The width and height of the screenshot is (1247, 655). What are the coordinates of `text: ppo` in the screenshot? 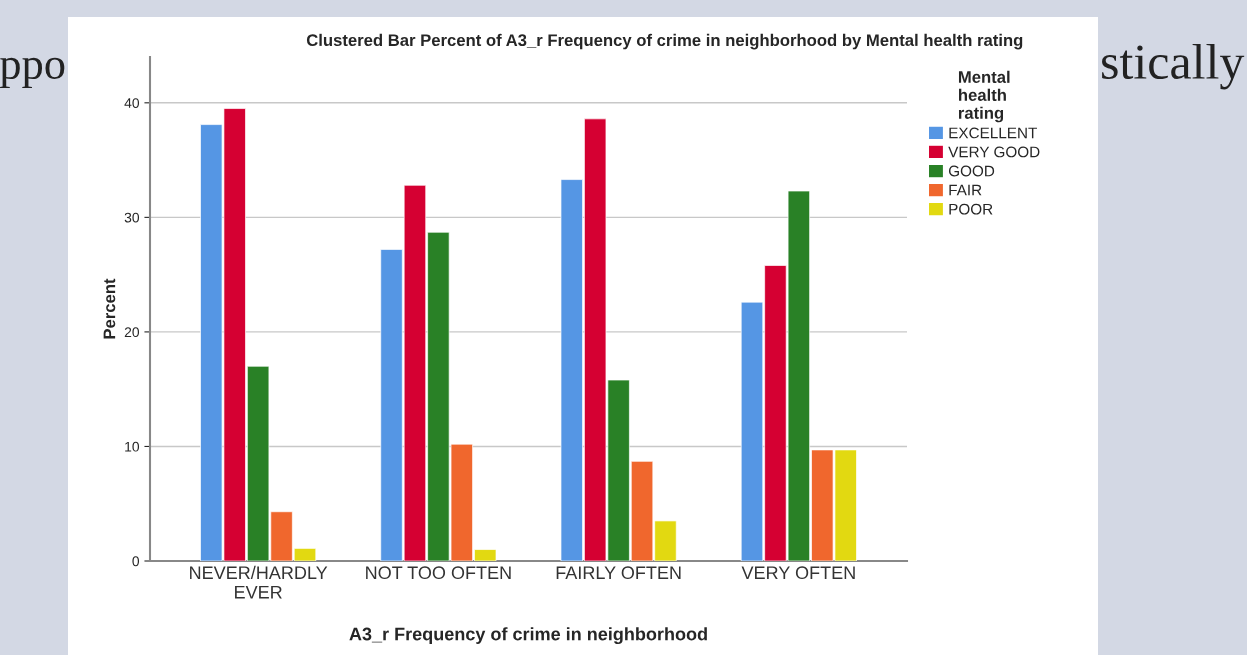 It's located at (32, 73).